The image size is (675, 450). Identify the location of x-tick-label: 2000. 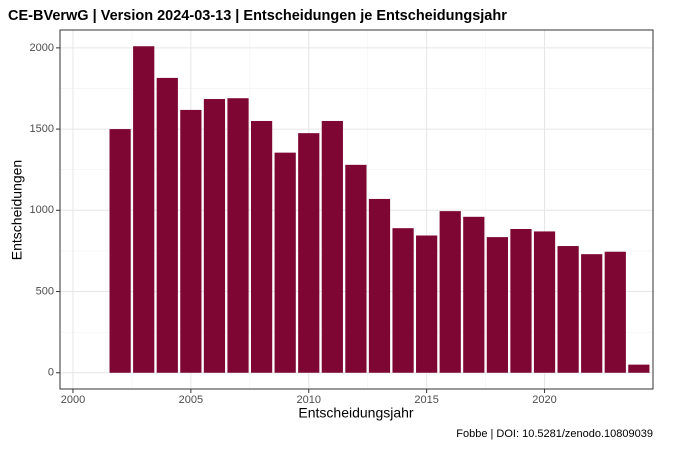
(73, 400).